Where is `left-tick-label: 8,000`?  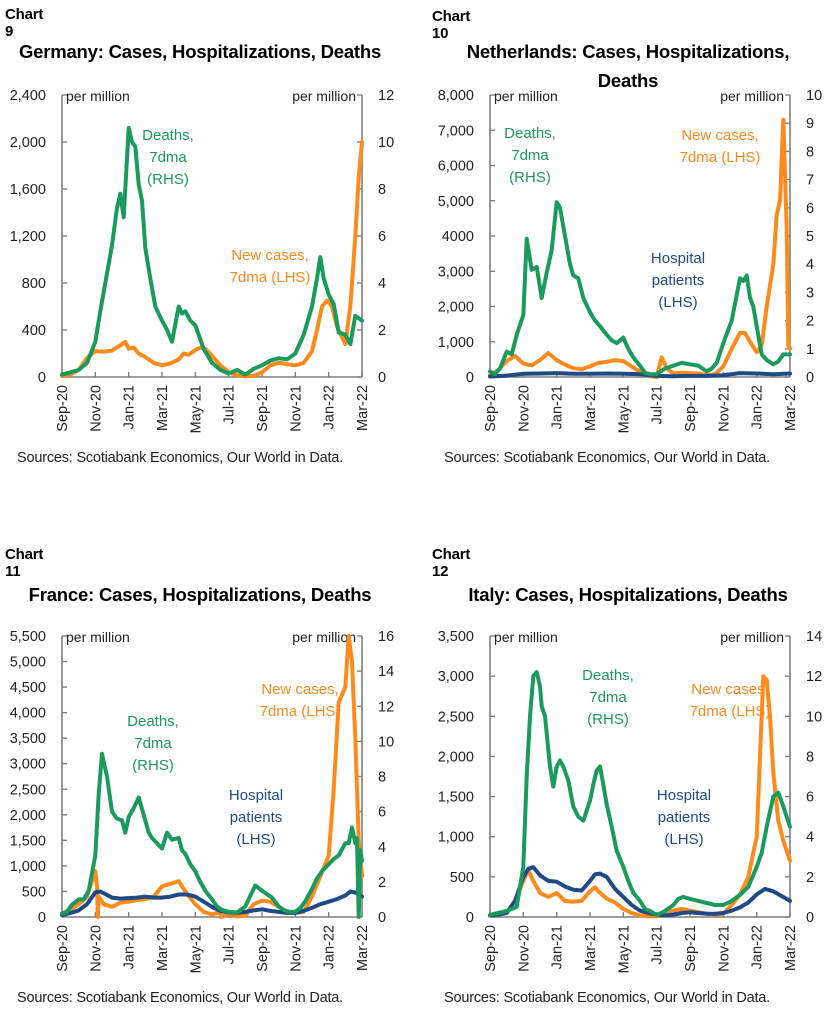 left-tick-label: 8,000 is located at coordinates (456, 96).